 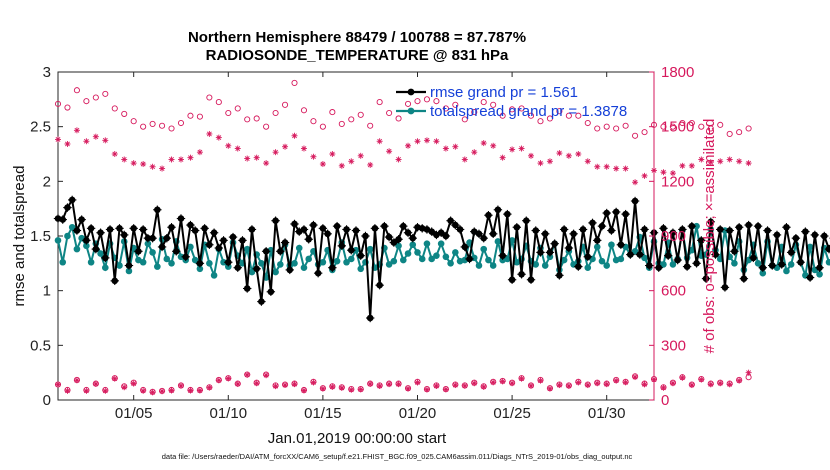 What do you see at coordinates (607, 413) in the screenshot?
I see `x-tick-label: 01/30` at bounding box center [607, 413].